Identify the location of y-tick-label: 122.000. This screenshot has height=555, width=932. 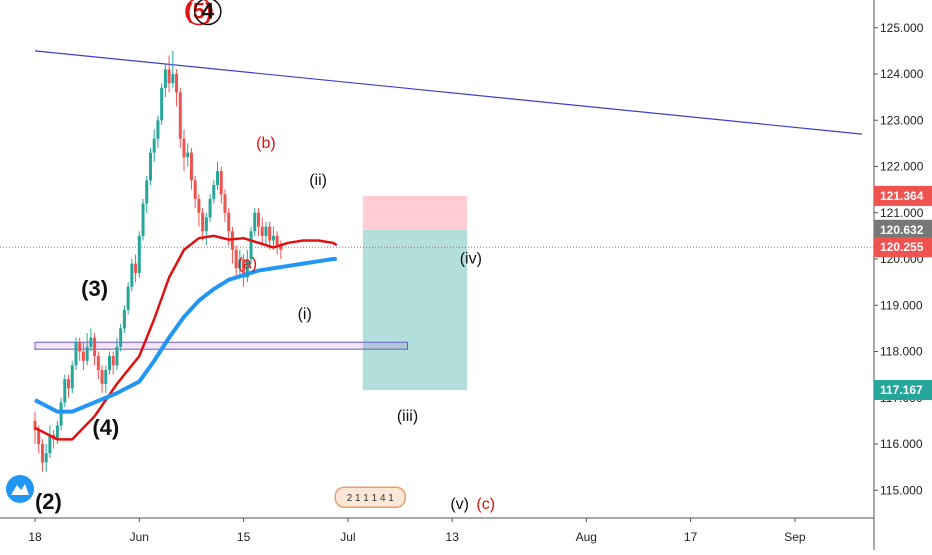
(902, 167).